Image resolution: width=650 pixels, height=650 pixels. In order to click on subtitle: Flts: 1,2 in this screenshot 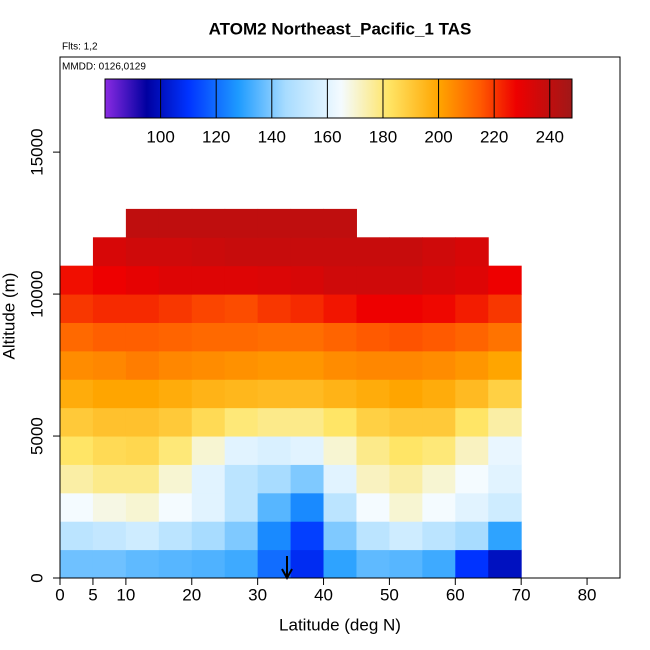, I will do `click(80, 47)`.